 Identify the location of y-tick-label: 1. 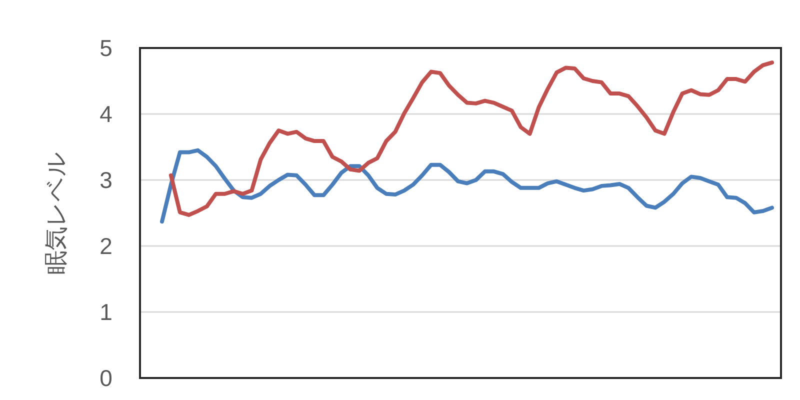
(106, 312).